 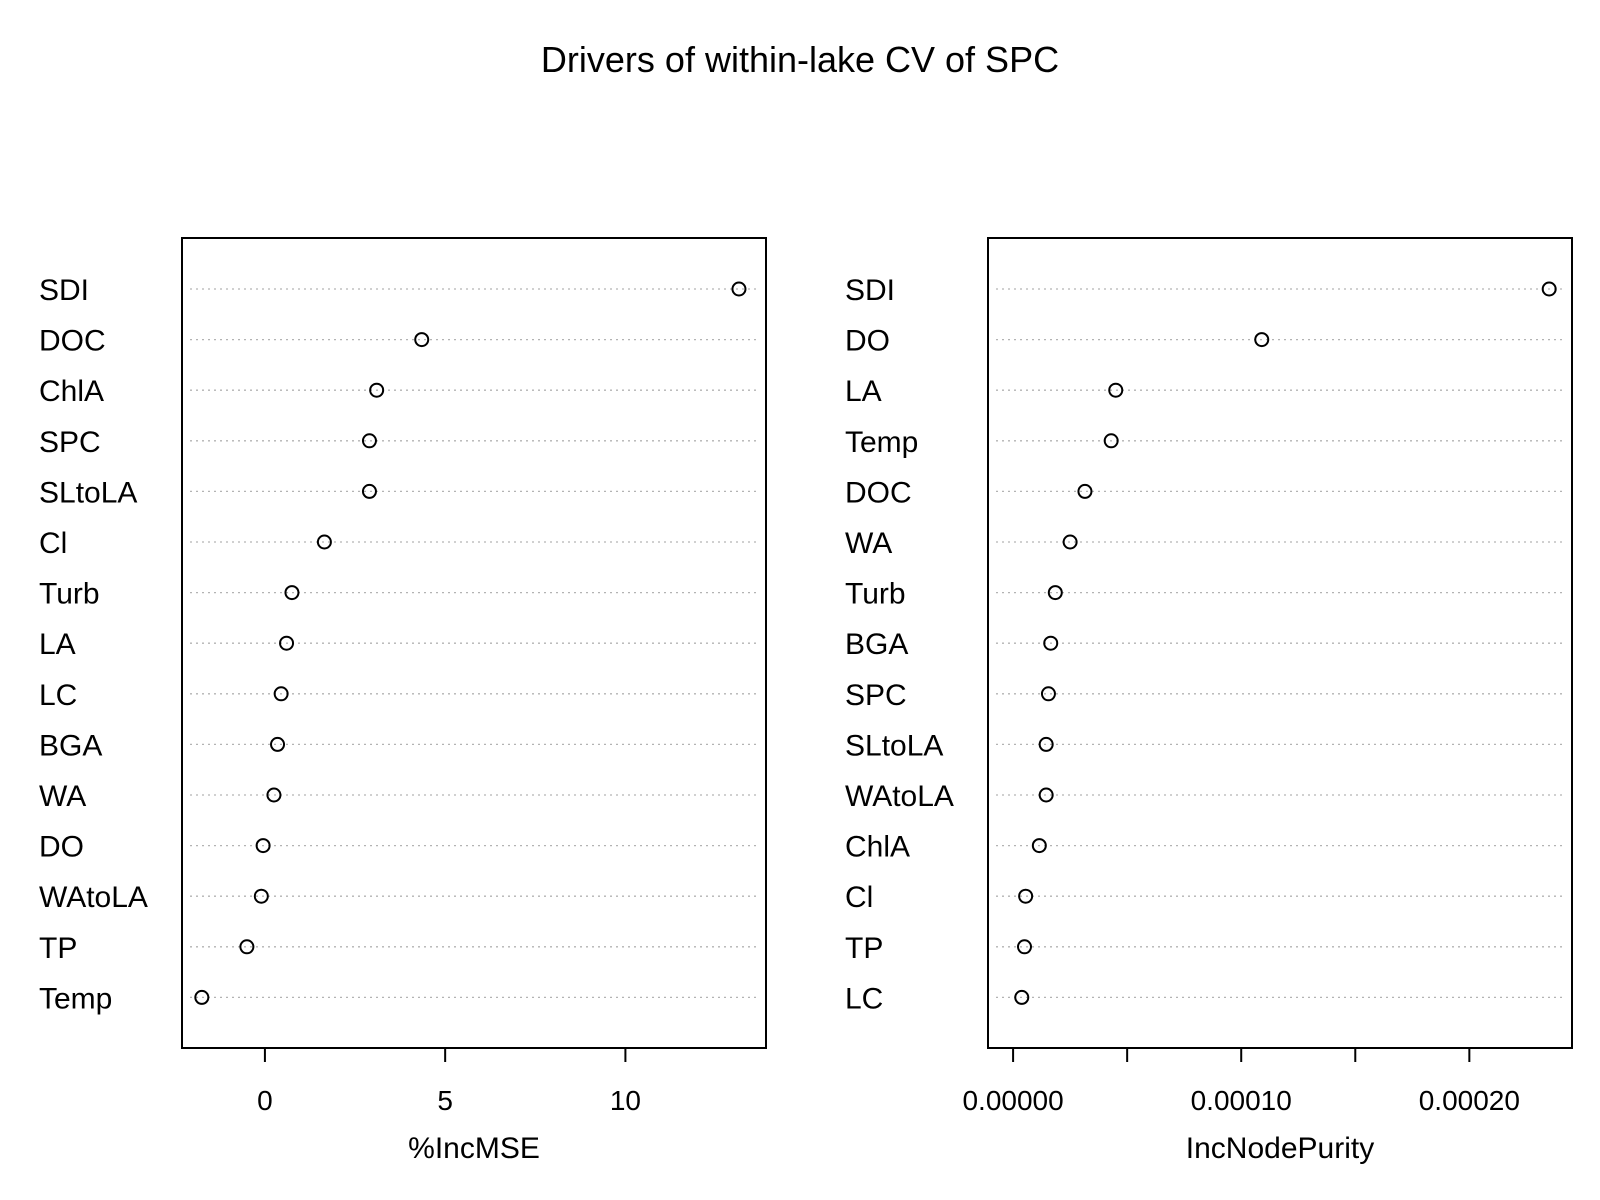 What do you see at coordinates (1469, 1100) in the screenshot?
I see `panel-2-tick-label: 0.00020` at bounding box center [1469, 1100].